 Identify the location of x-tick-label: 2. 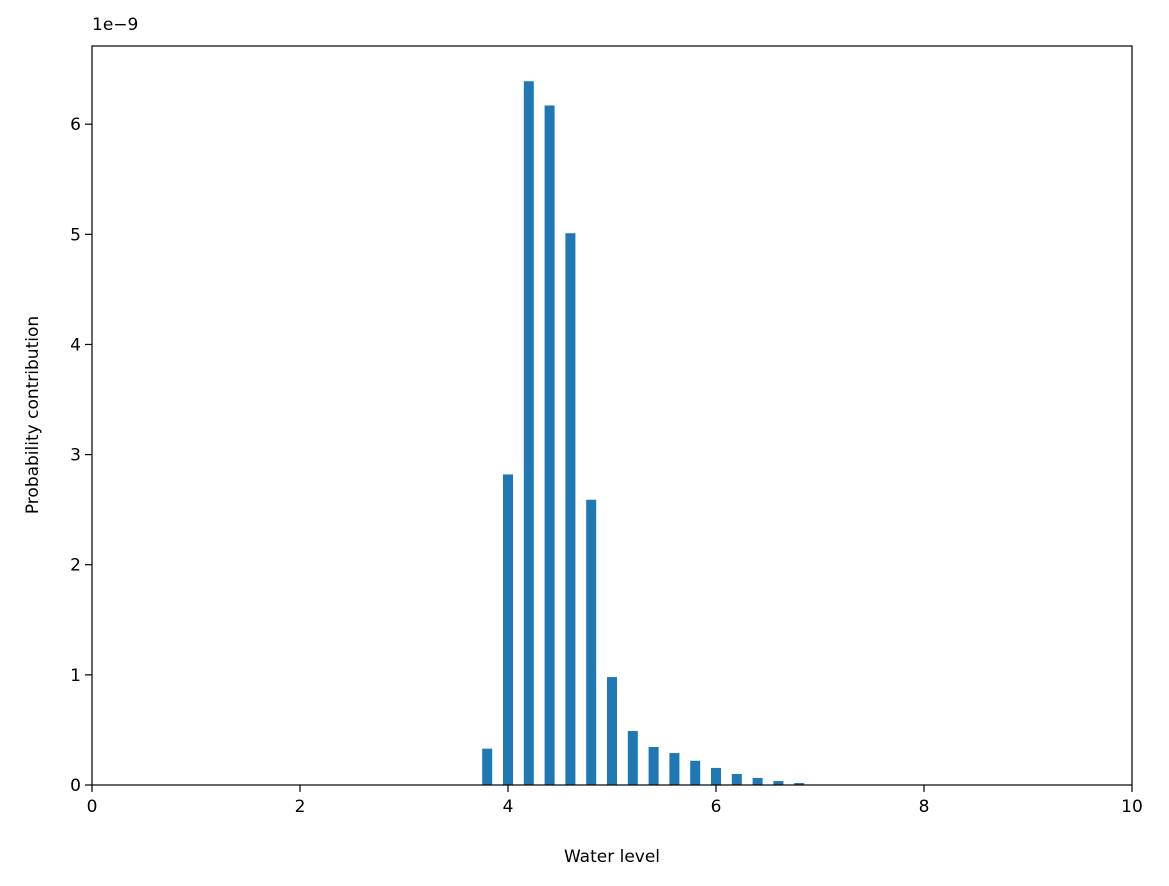
(300, 807).